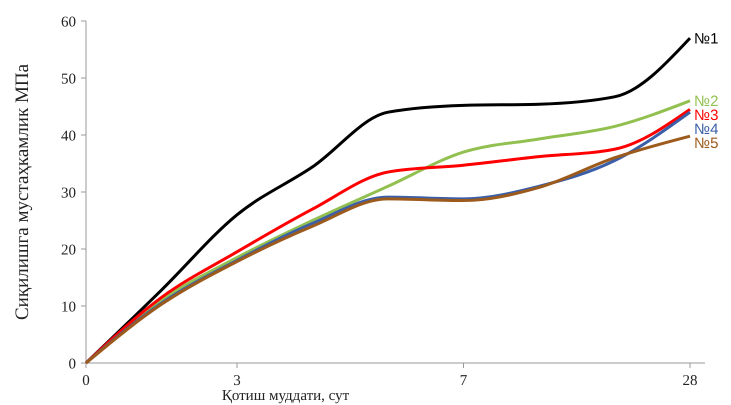 The height and width of the screenshot is (405, 731). Describe the element at coordinates (464, 381) in the screenshot. I see `x-tick-label: 7` at that location.